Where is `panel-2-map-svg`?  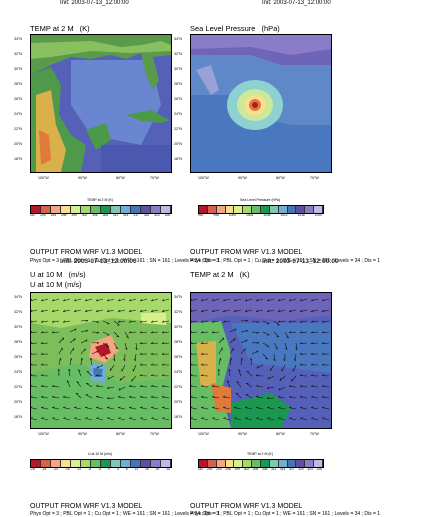
panel-2-map-svg is located at coordinates (261, 103).